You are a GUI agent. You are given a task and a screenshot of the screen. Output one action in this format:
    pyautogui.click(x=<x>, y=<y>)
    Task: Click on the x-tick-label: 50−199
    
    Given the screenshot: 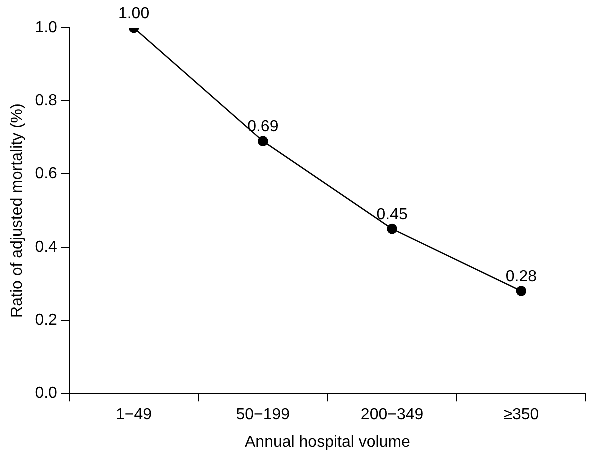 What is the action you would take?
    pyautogui.click(x=263, y=415)
    